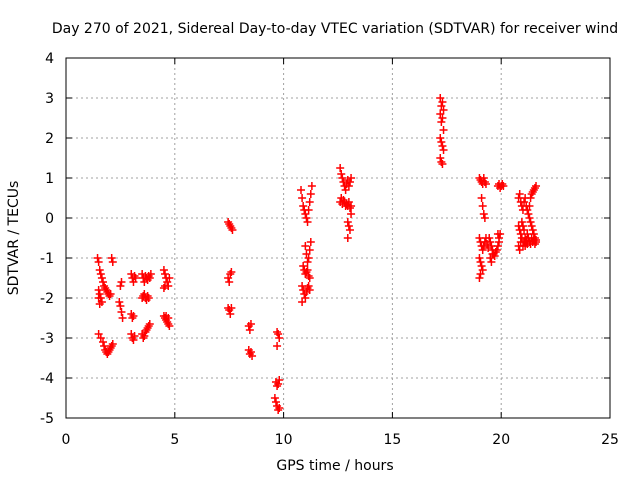  What do you see at coordinates (174, 440) in the screenshot?
I see `x-tick-label: 5` at bounding box center [174, 440].